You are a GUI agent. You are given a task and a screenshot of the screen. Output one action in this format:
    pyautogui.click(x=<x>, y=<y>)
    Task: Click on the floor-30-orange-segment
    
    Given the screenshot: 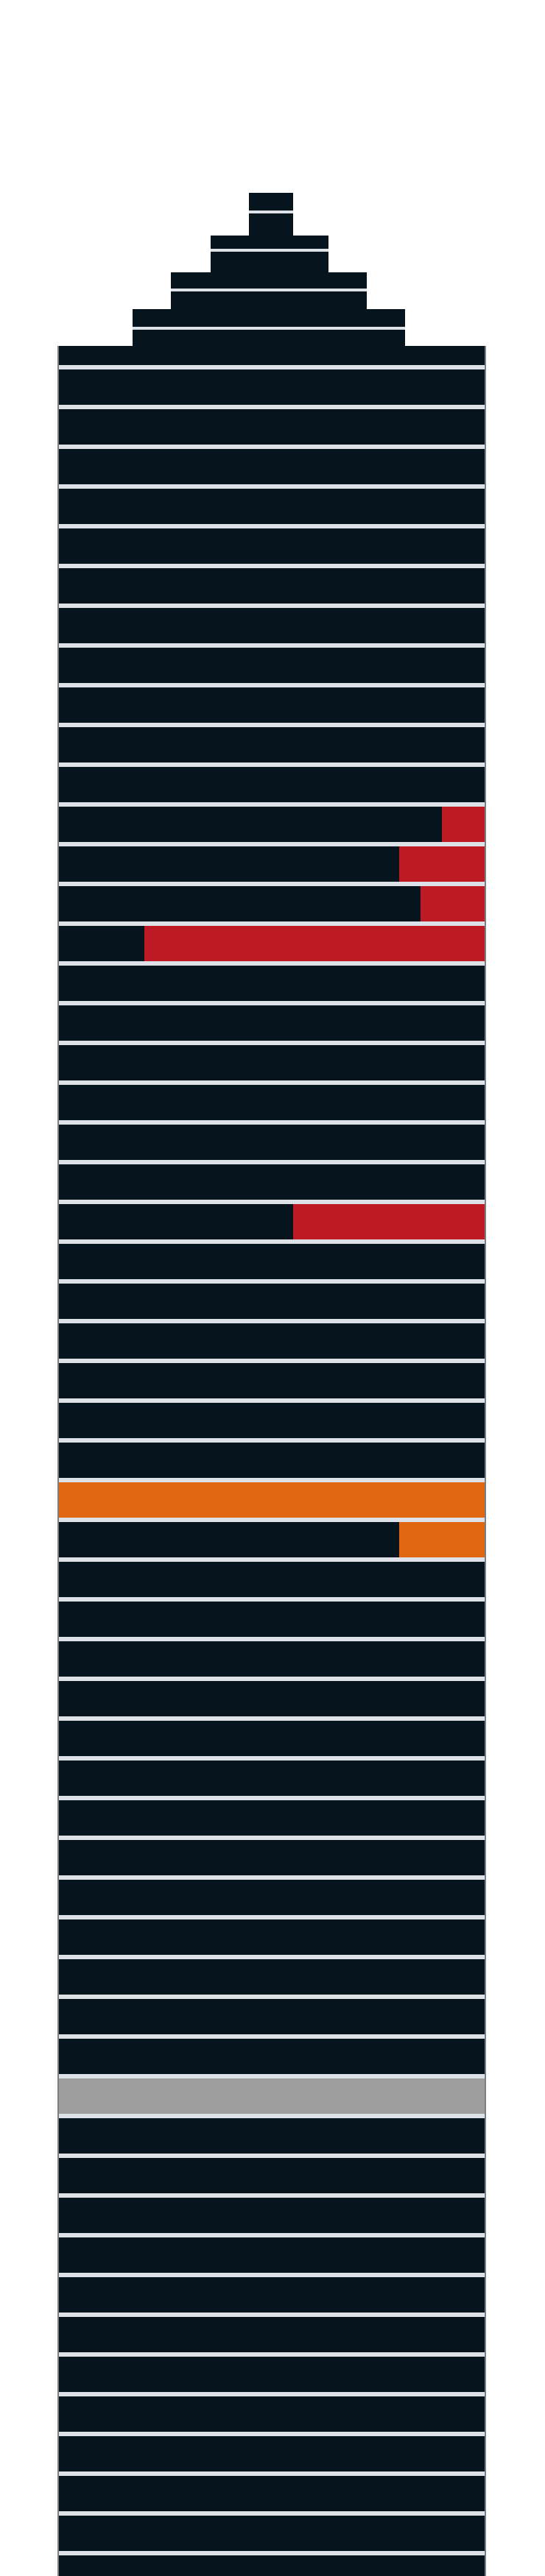 What is the action you would take?
    pyautogui.click(x=442, y=1539)
    